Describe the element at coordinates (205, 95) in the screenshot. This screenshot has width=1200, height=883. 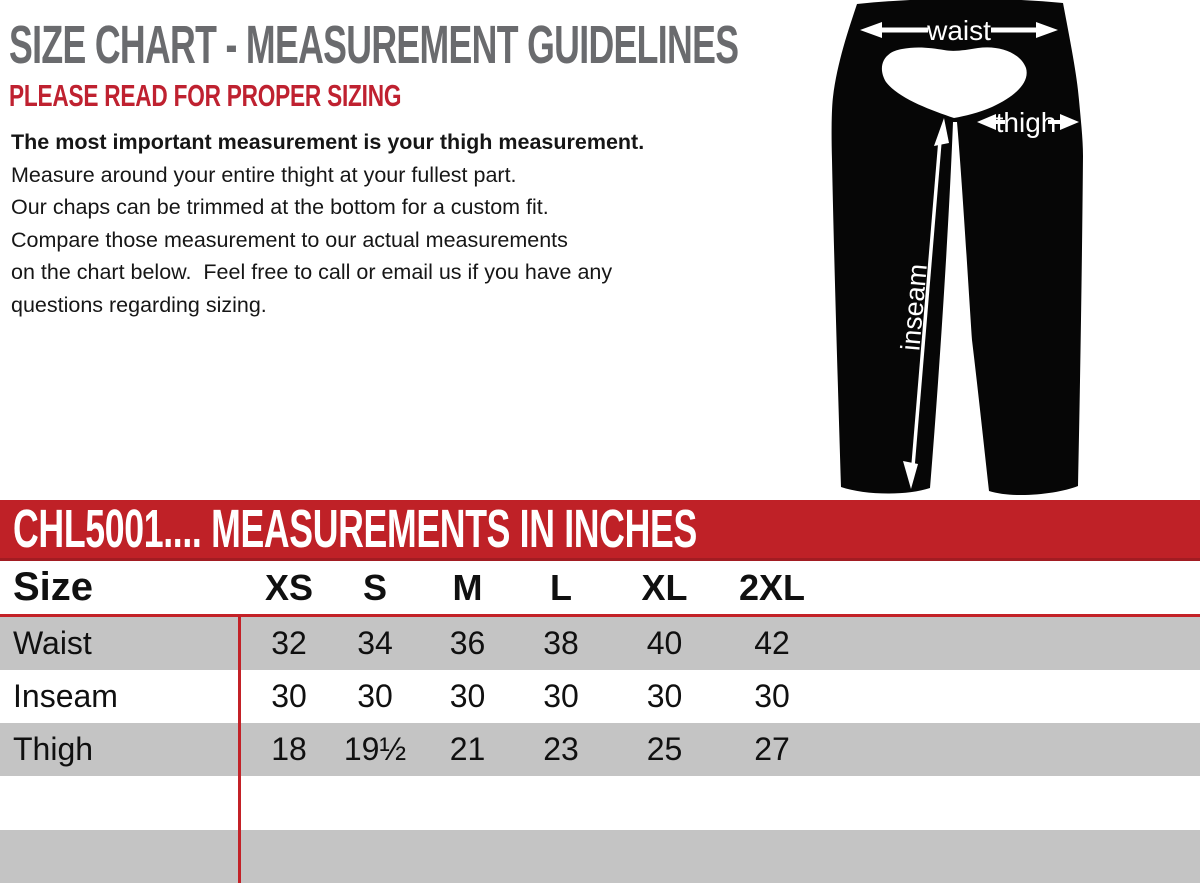
I see `page-subtitle: PLEASE READ FOR PROPER SIZING` at that location.